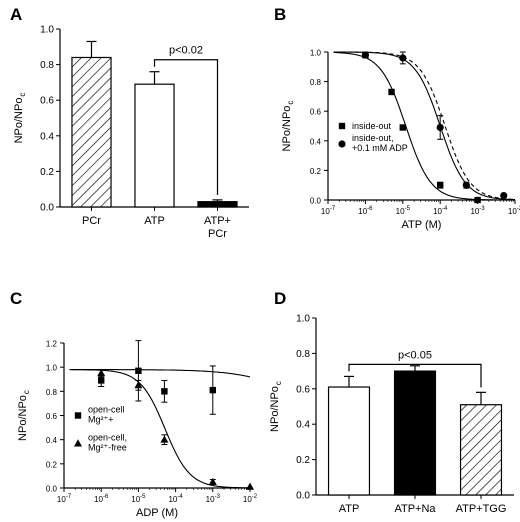 Image resolution: width=520 pixels, height=522 pixels. I want to click on legend-label: inside-out, so click(372, 126).